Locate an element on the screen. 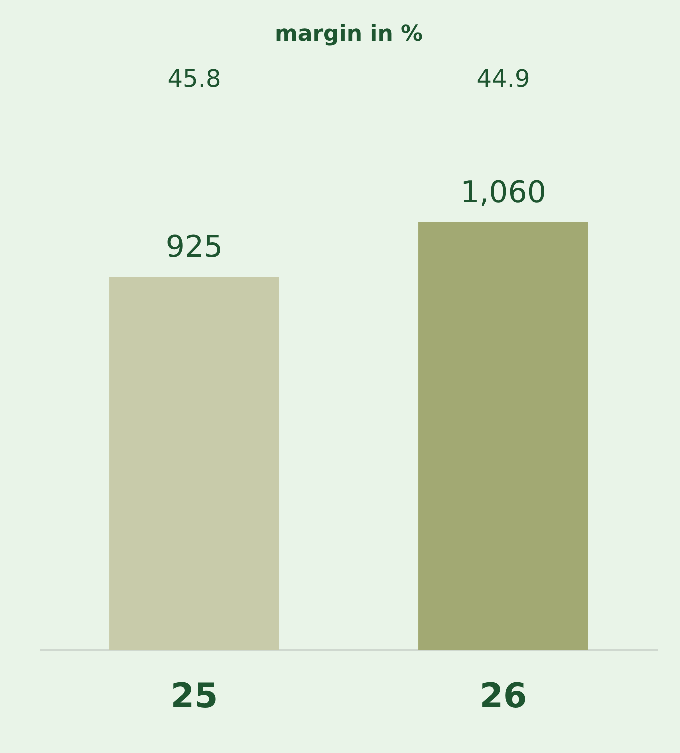  data-label: 1,060 is located at coordinates (503, 193).